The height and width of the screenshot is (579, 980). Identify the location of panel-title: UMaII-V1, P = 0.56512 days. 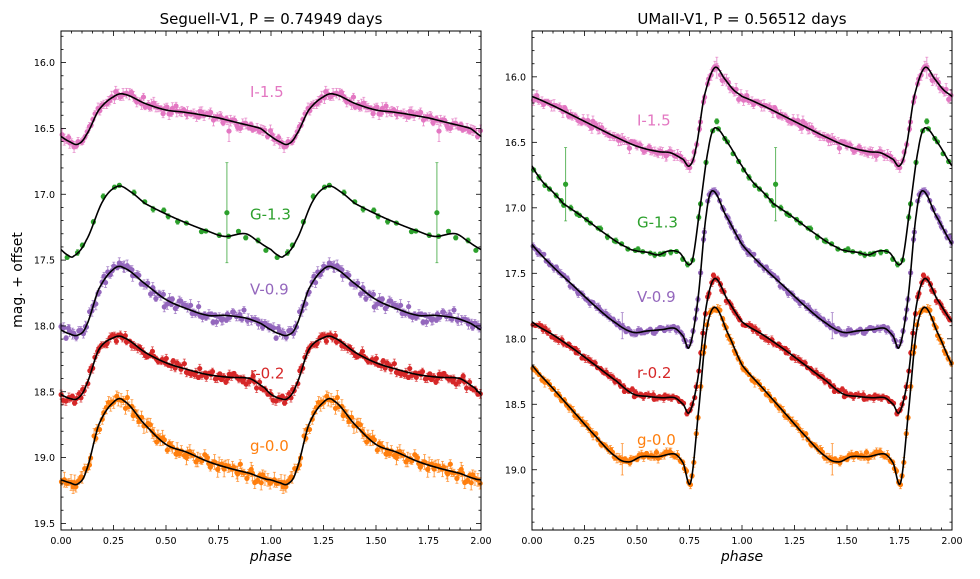
(741, 19).